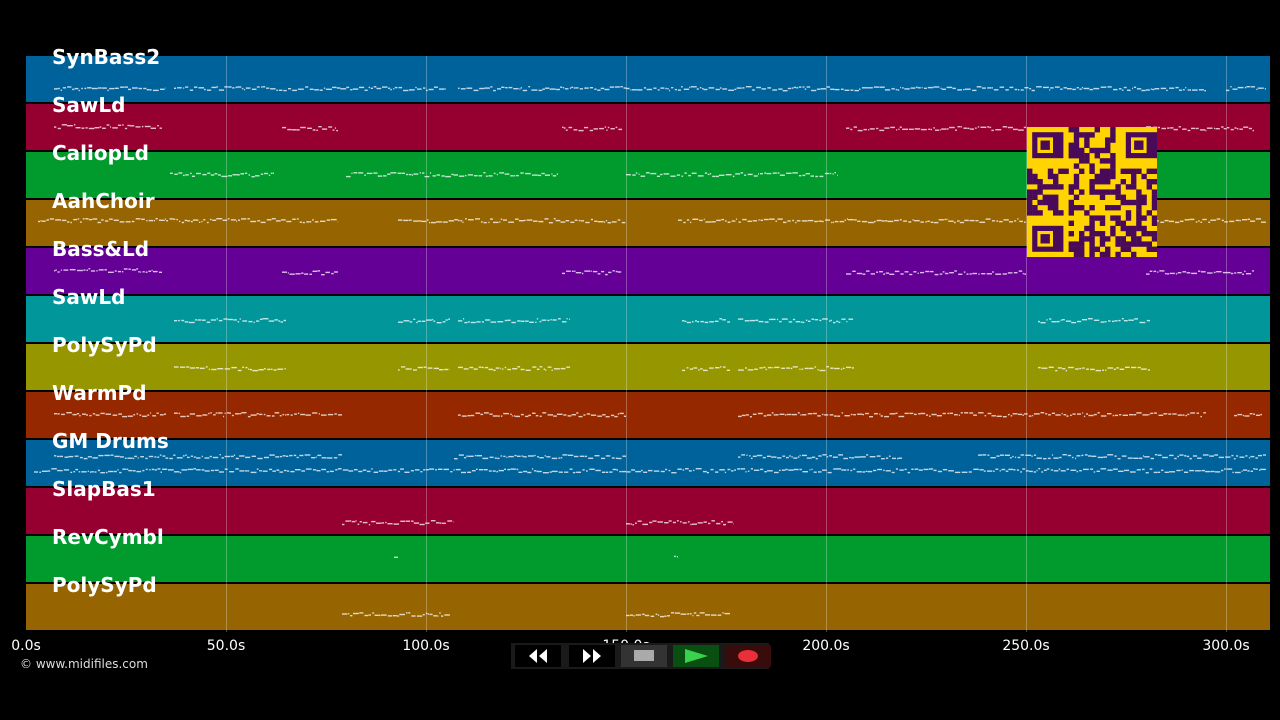 The height and width of the screenshot is (720, 1280). Describe the element at coordinates (1092, 192) in the screenshot. I see `qr-code-icon` at that location.